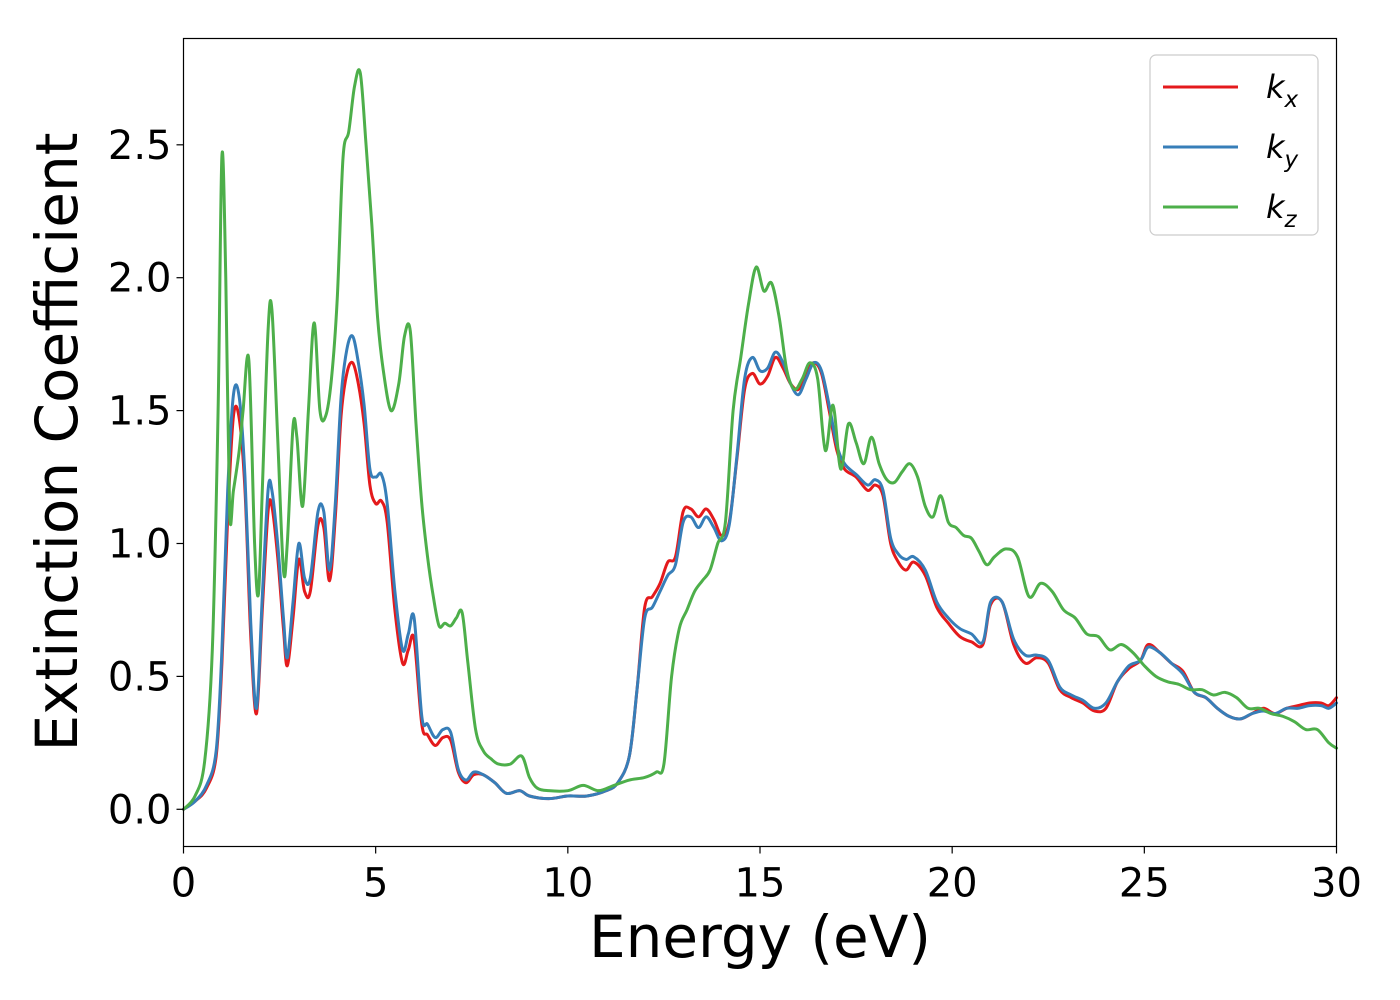  Describe the element at coordinates (140, 279) in the screenshot. I see `y-tick-label: 2.0` at that location.